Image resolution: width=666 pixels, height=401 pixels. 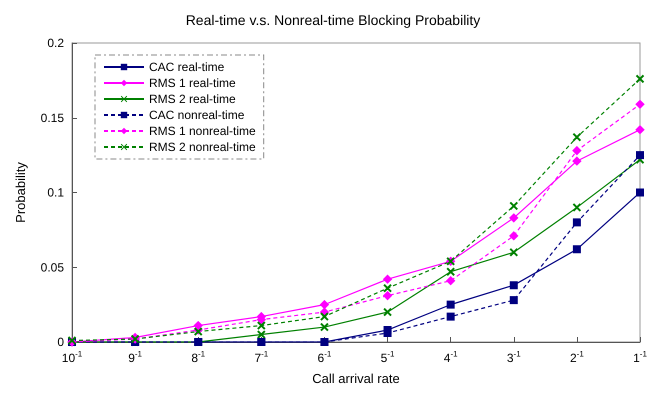 I want to click on legend-label: RMS 2 real-time, so click(x=192, y=99).